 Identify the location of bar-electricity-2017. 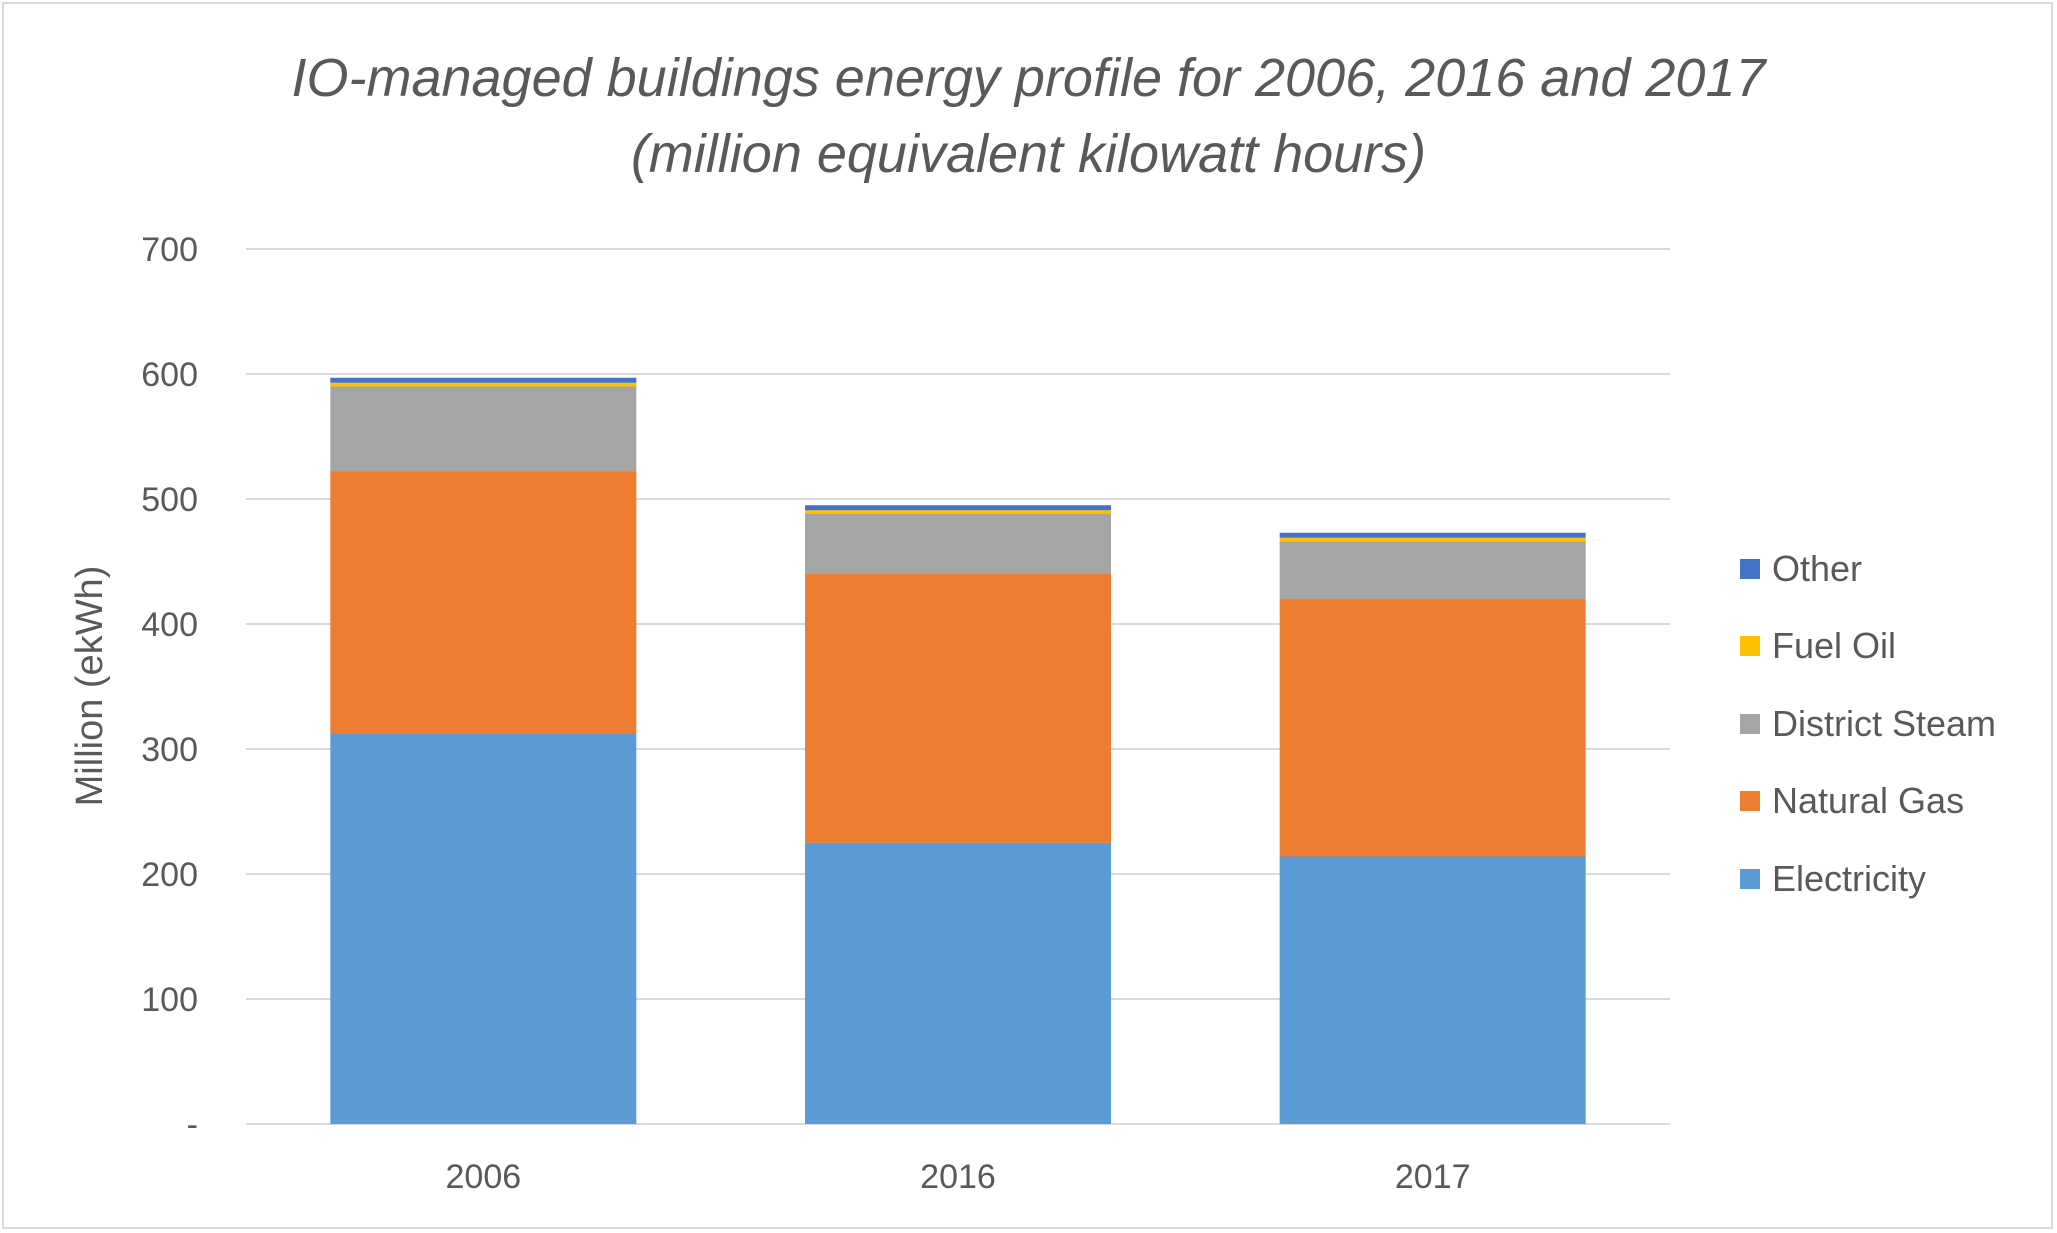
(1432, 990).